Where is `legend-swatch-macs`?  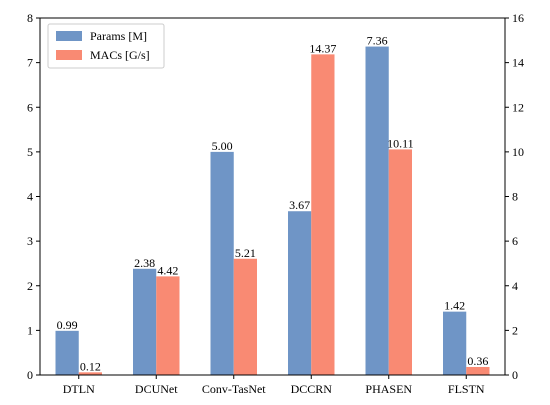
legend-swatch-macs is located at coordinates (69, 55).